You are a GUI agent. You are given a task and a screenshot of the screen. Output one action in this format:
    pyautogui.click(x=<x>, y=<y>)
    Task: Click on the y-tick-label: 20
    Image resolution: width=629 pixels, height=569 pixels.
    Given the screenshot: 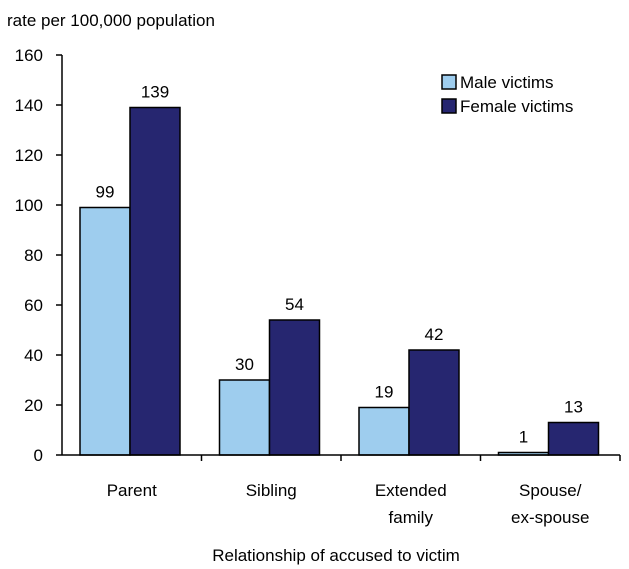 What is the action you would take?
    pyautogui.click(x=33, y=405)
    